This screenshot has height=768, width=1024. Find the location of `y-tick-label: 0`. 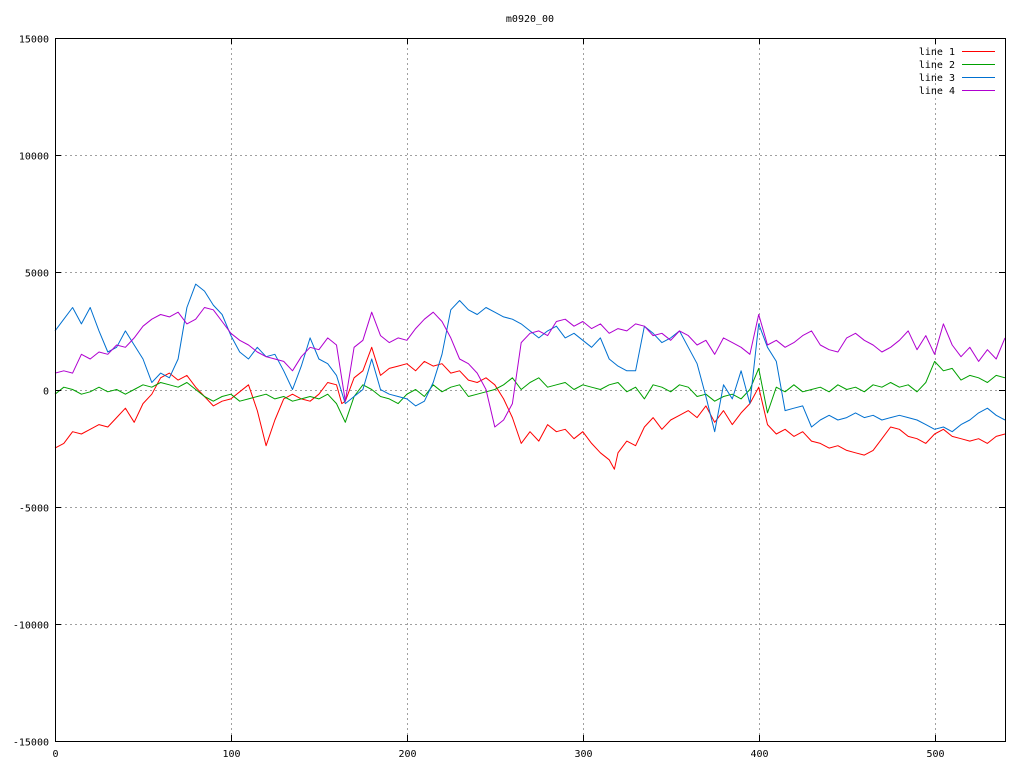

y-tick-label: 0 is located at coordinates (46, 392).